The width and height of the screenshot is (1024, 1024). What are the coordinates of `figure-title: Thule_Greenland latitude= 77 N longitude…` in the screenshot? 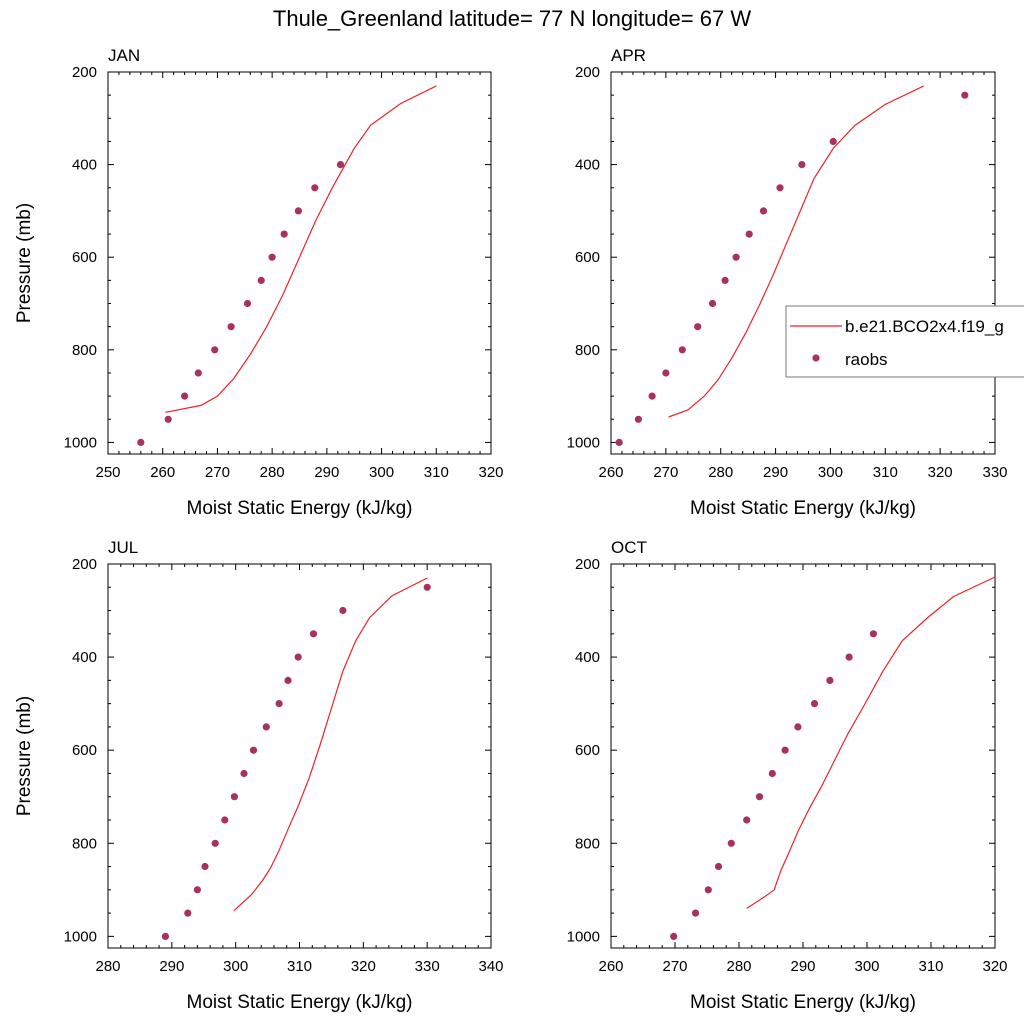 It's located at (512, 18).